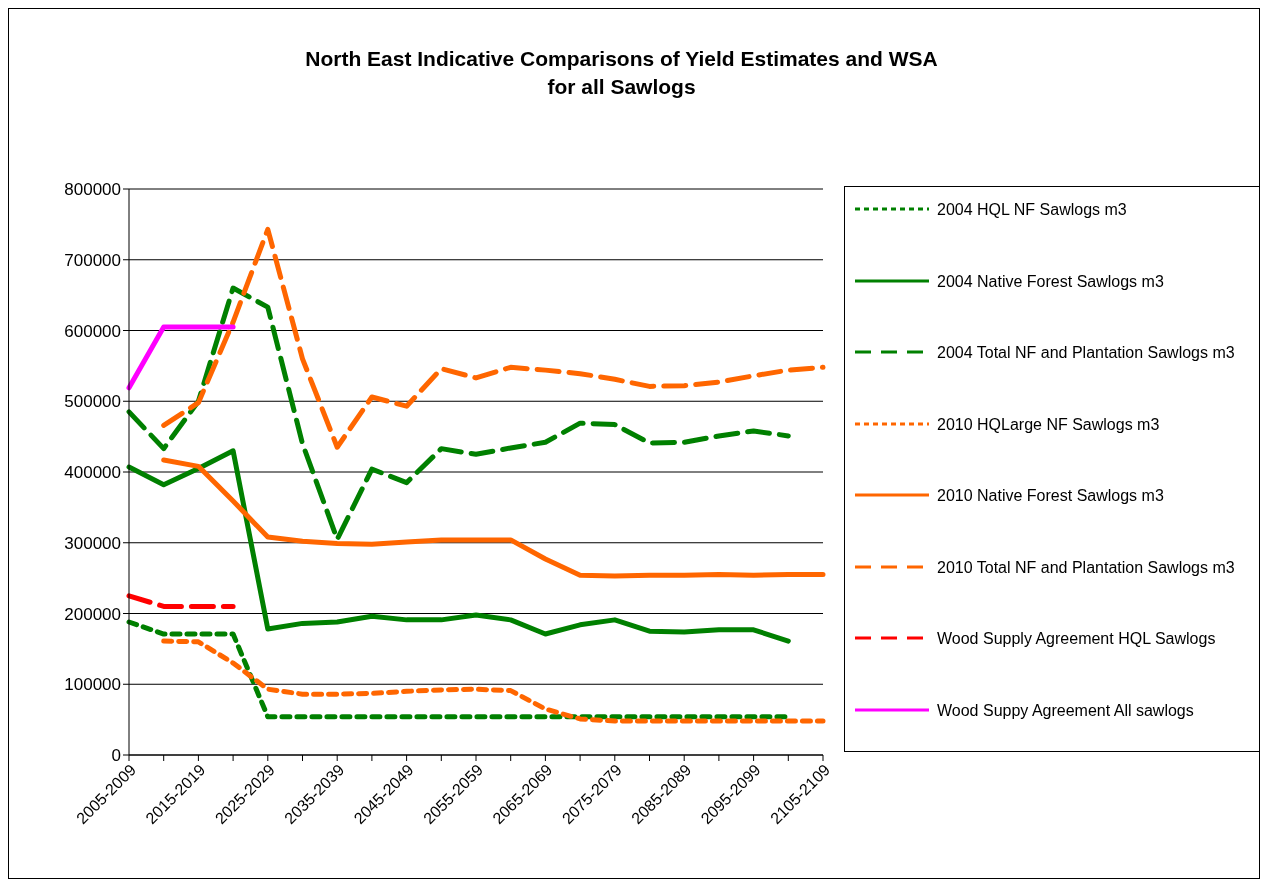 The height and width of the screenshot is (885, 1266). Describe the element at coordinates (92, 543) in the screenshot. I see `y-tick-label: 300000` at that location.